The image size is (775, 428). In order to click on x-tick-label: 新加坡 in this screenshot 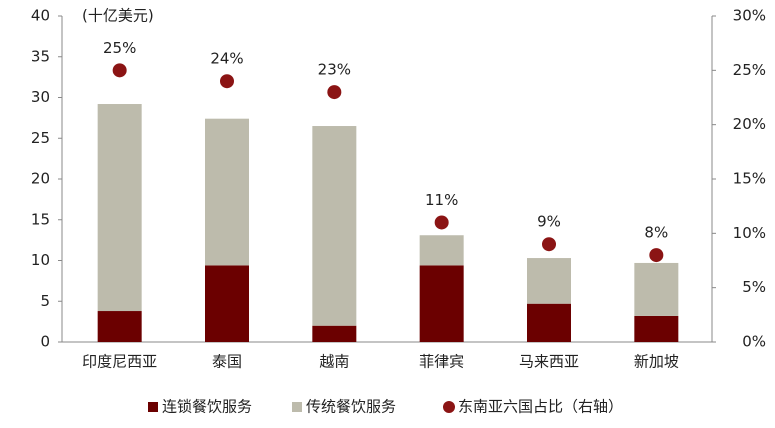, I will do `click(656, 362)`.